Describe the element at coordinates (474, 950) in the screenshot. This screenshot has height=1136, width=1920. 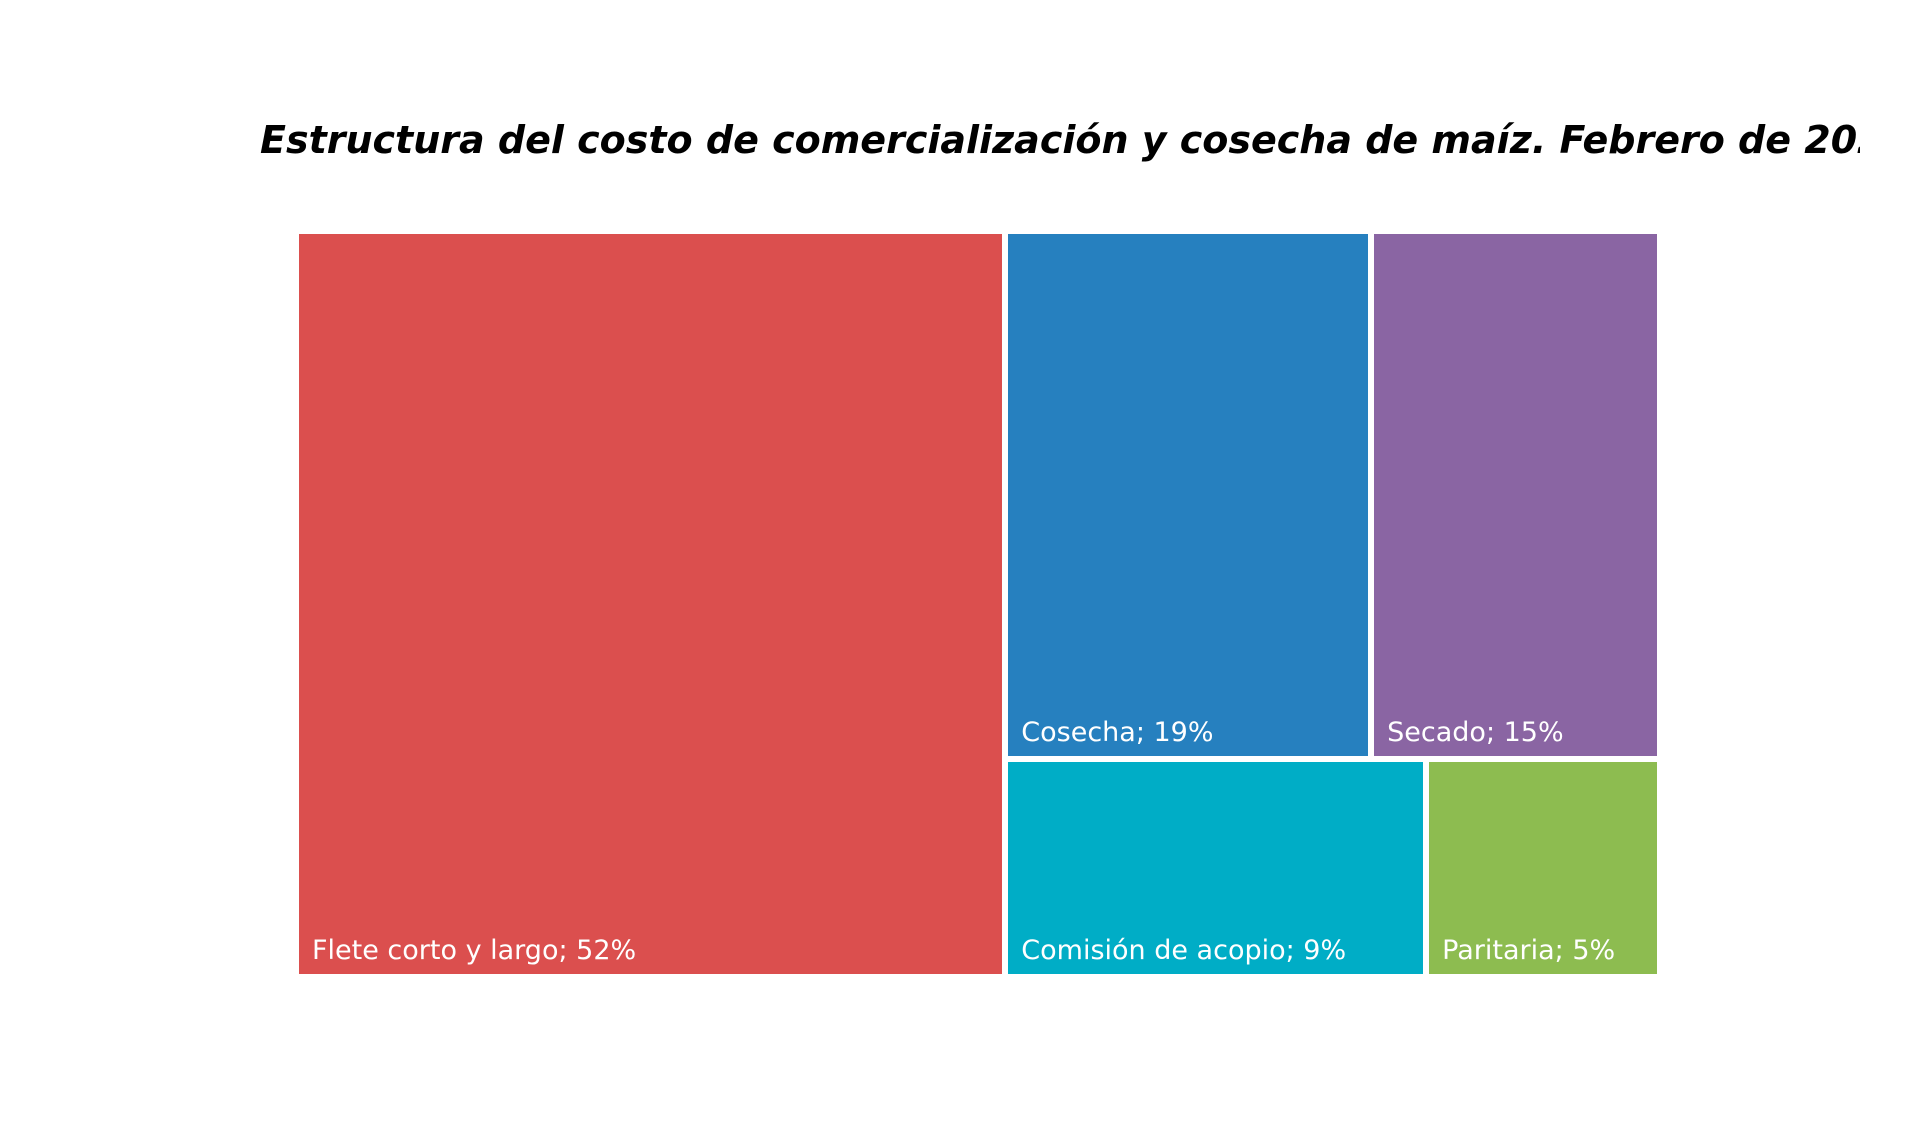
I see `tile-label-flete: Flete corto y largo; 52%` at that location.